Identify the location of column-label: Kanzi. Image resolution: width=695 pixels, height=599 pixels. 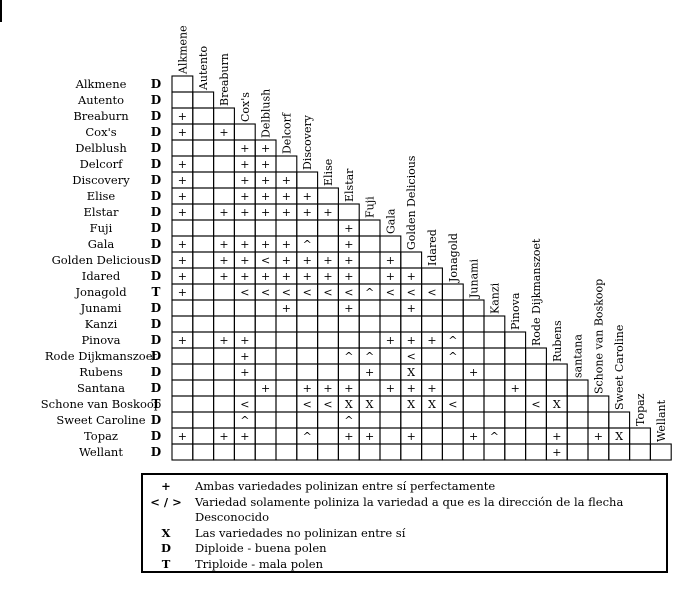
(494, 298).